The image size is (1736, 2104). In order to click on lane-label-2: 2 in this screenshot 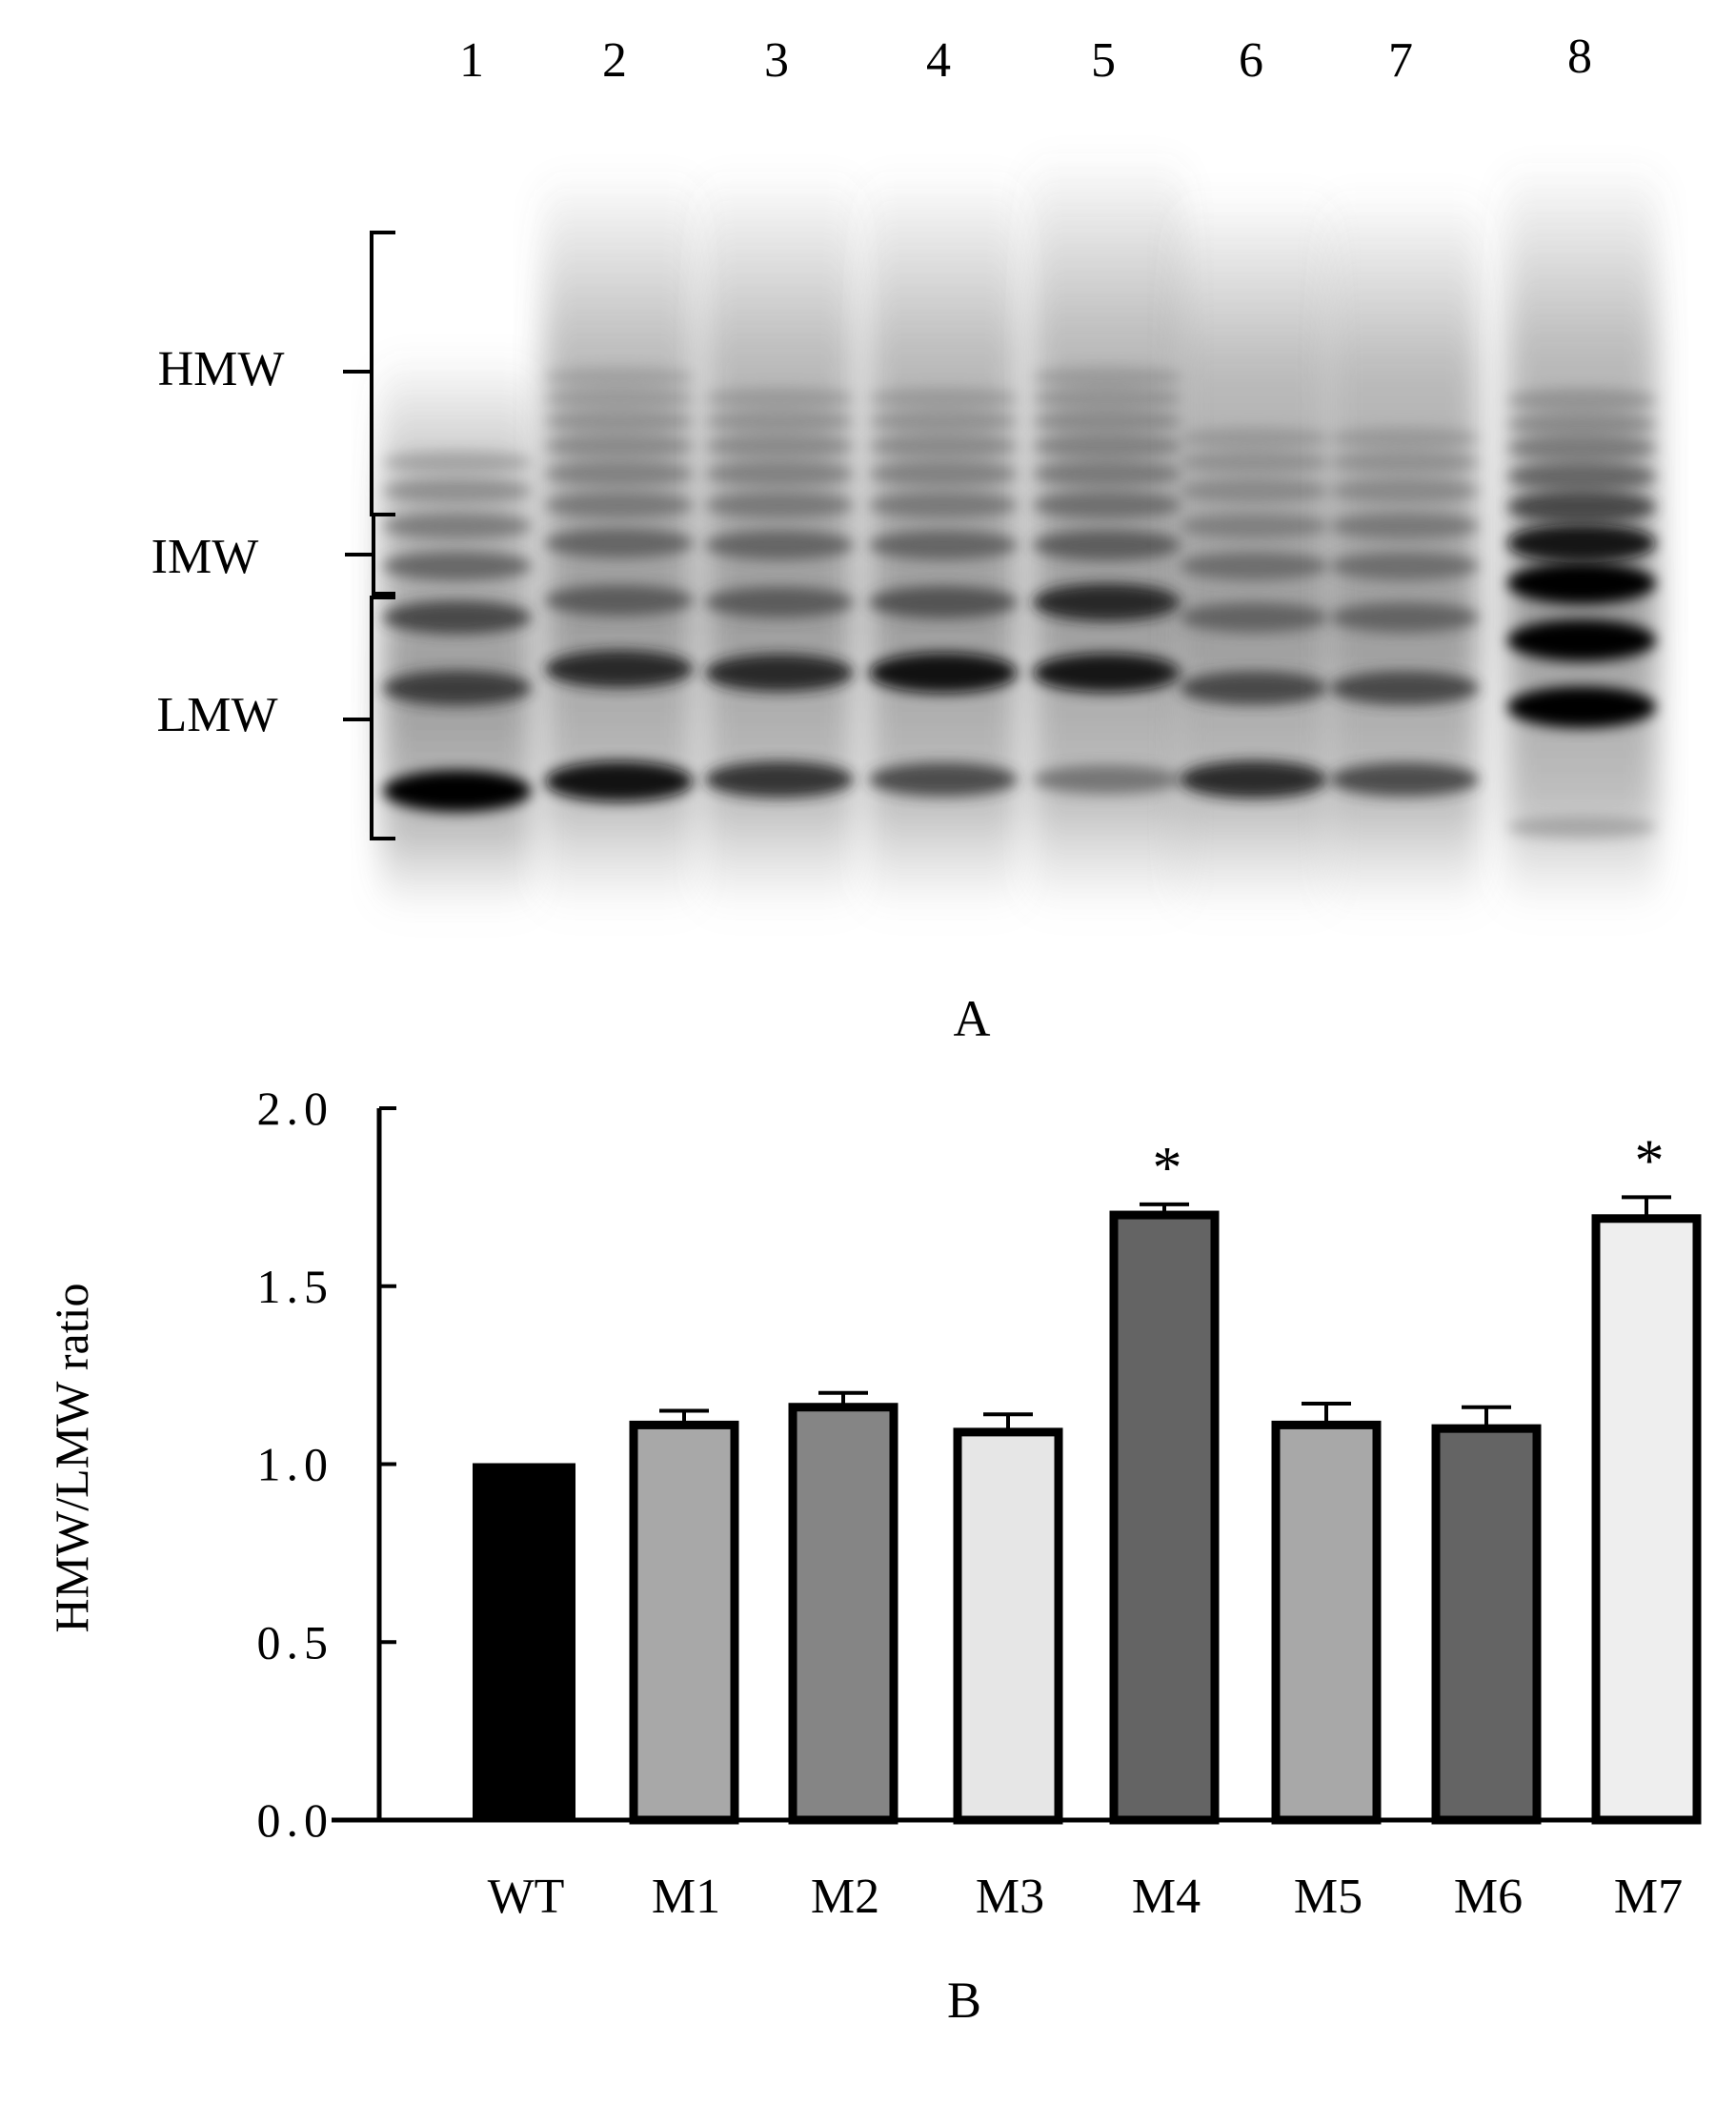, I will do `click(614, 61)`.